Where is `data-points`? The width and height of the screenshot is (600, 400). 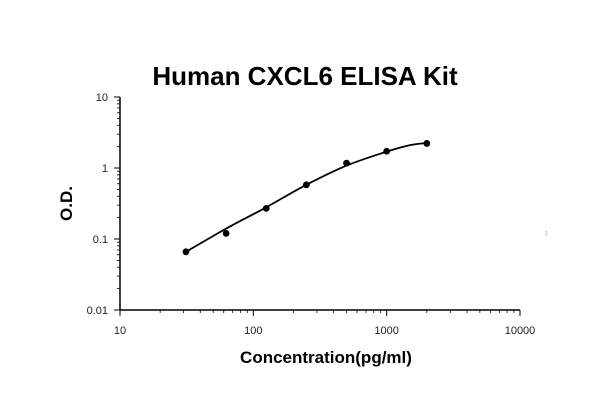
data-points is located at coordinates (306, 198).